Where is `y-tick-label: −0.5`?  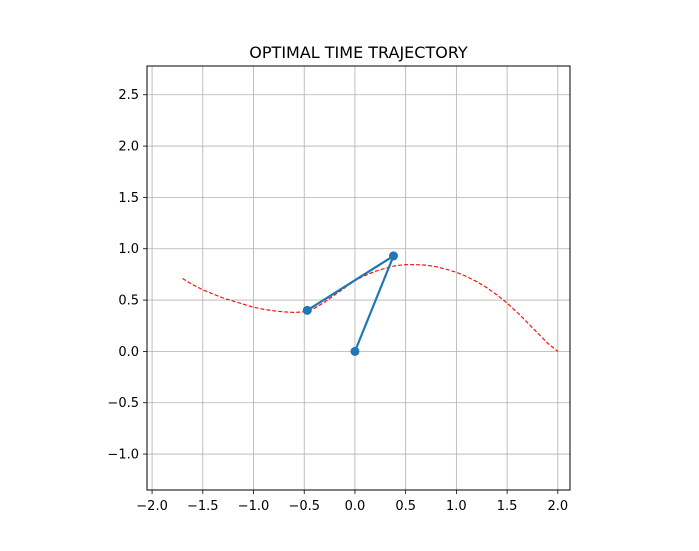
y-tick-label: −0.5 is located at coordinates (123, 403).